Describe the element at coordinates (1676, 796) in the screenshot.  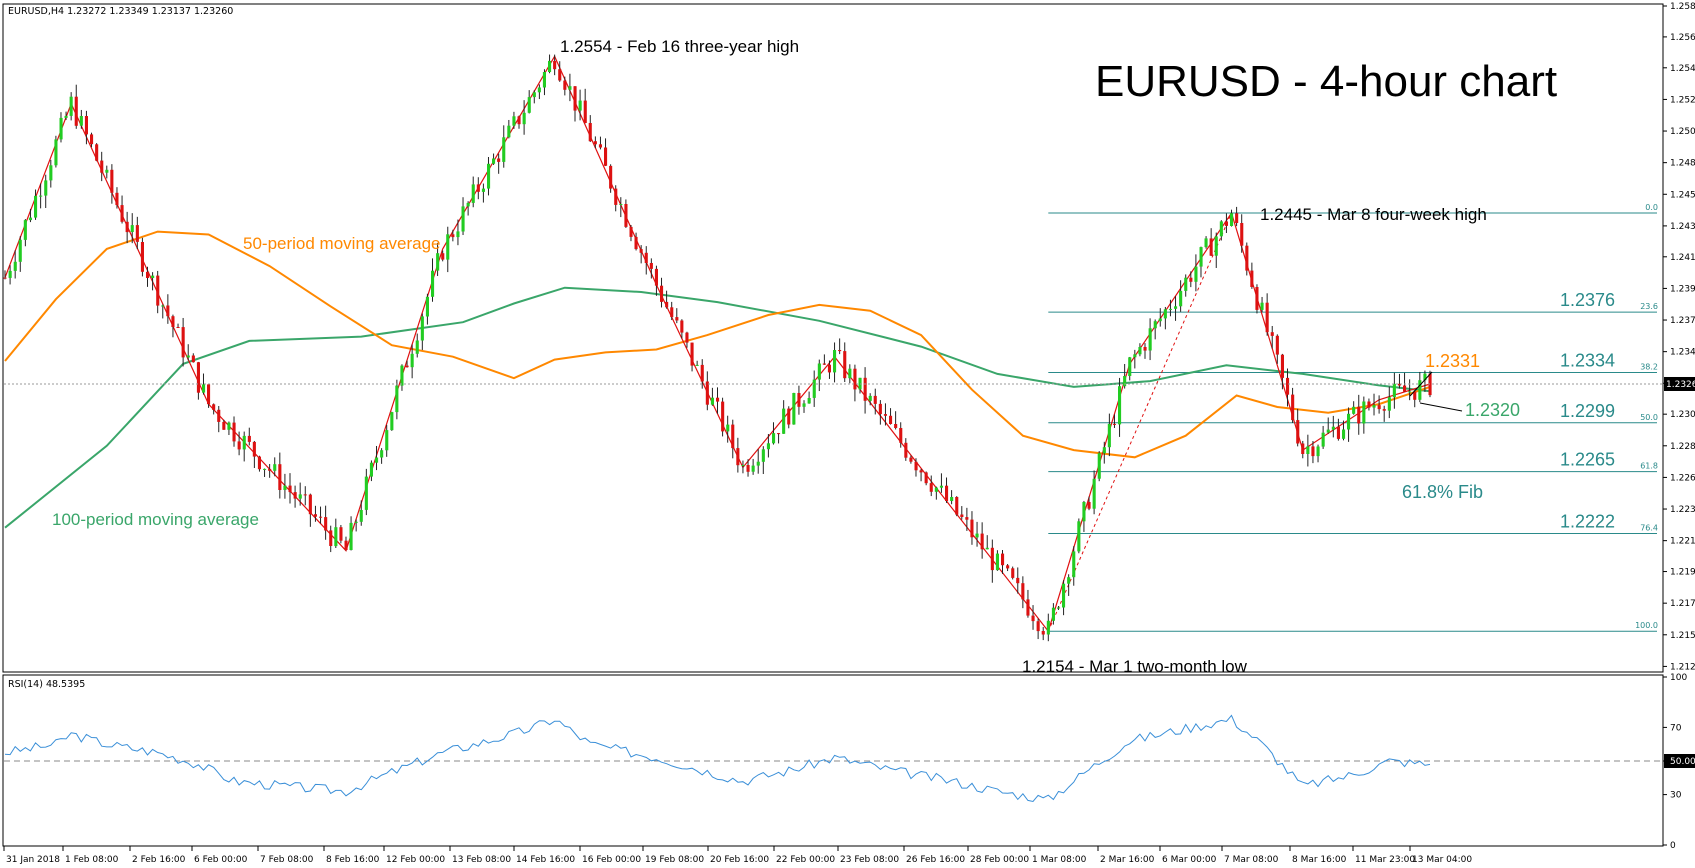
I see `rsi-tick-label: 30` at that location.